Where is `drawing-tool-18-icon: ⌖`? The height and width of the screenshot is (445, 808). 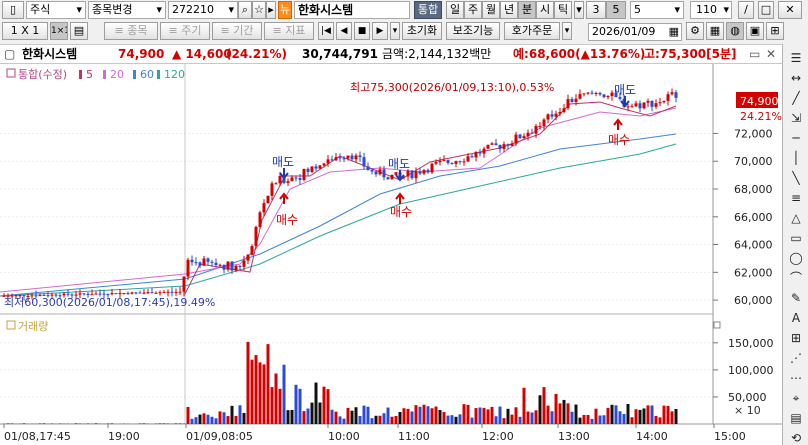 drawing-tool-18-icon: ⌖ is located at coordinates (796, 398).